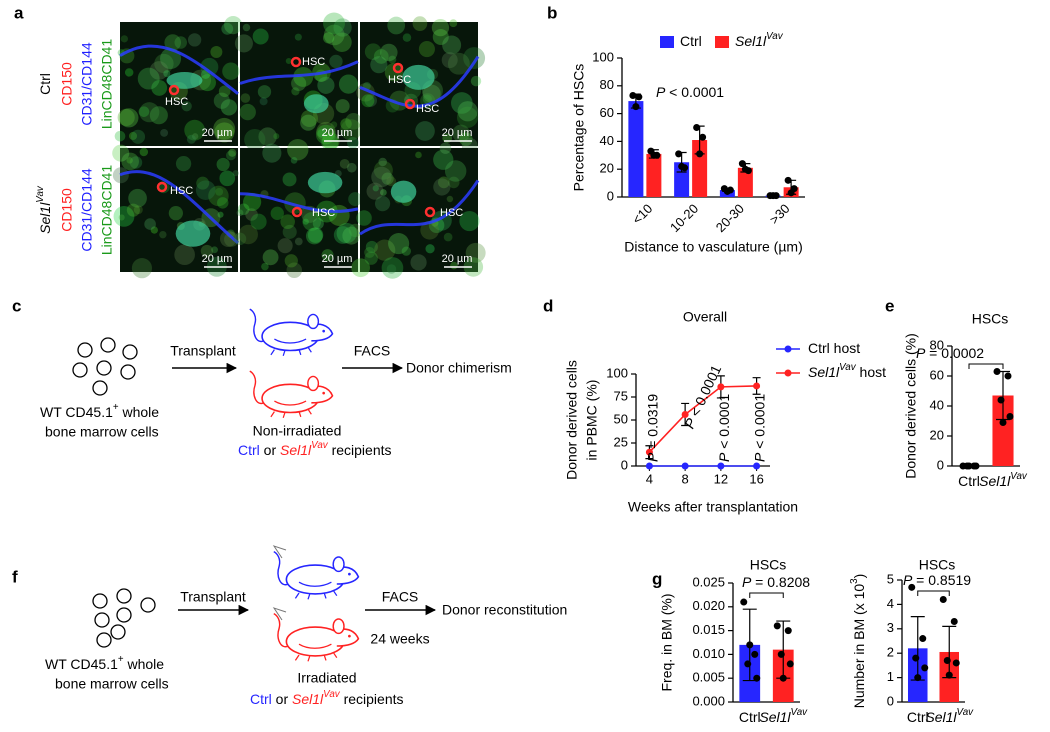  What do you see at coordinates (76, 412) in the screenshot?
I see `text-part: WT CD45.1` at bounding box center [76, 412].